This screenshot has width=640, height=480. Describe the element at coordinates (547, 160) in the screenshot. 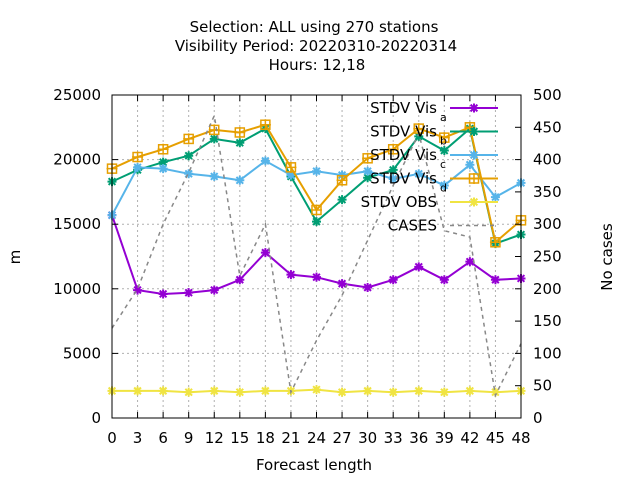

I see `y2-tick-label: 400` at that location.